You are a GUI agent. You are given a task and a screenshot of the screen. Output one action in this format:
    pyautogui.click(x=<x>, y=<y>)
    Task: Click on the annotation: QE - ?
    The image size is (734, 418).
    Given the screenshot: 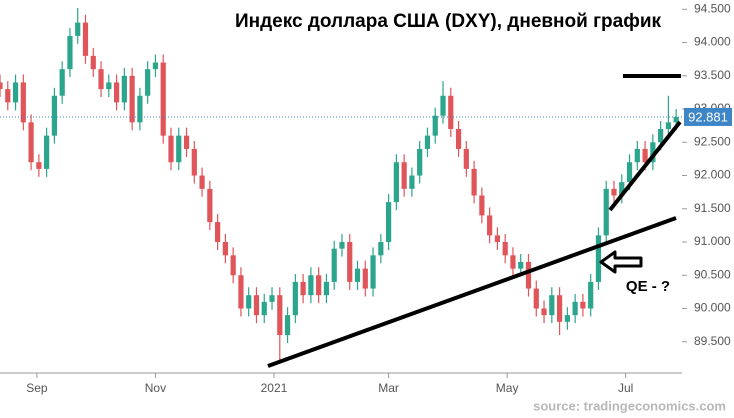 What is the action you would take?
    pyautogui.click(x=648, y=286)
    